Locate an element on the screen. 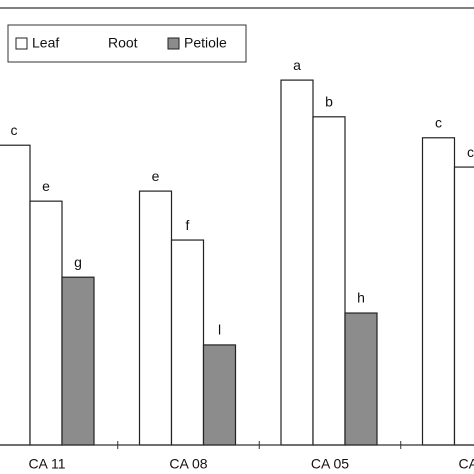  legend-label: Root is located at coordinates (123, 43).